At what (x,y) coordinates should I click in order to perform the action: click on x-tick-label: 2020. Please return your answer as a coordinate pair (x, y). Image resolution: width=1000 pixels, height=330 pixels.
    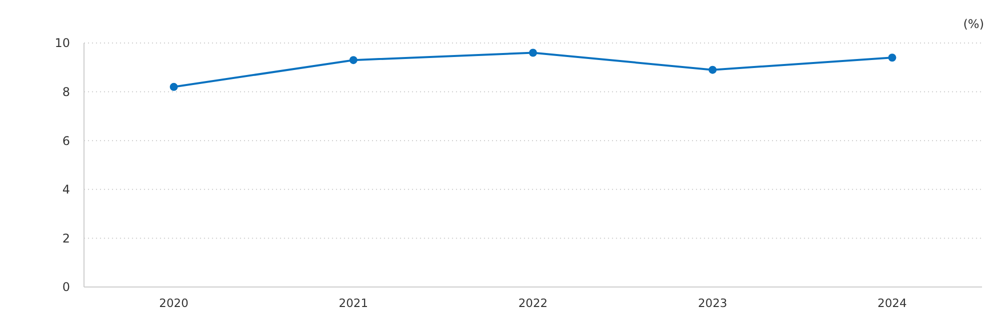
    Looking at the image, I should click on (173, 303).